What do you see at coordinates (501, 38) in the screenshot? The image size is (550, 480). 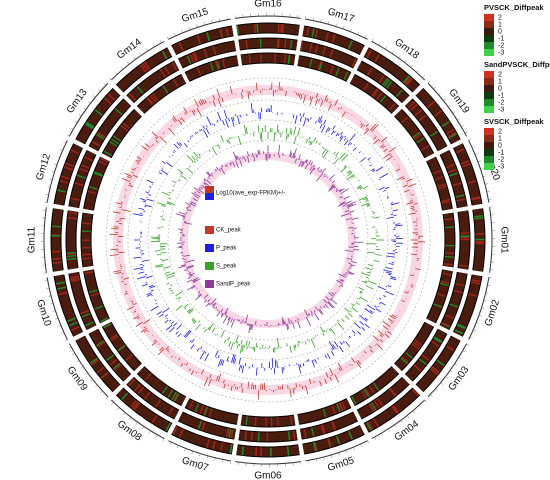 I see `legend-tick: -1` at bounding box center [501, 38].